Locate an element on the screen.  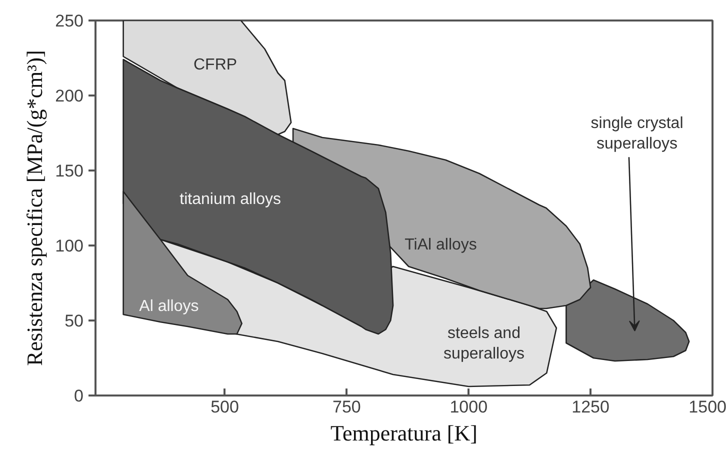
y-tick-label: 0 is located at coordinates (79, 396).